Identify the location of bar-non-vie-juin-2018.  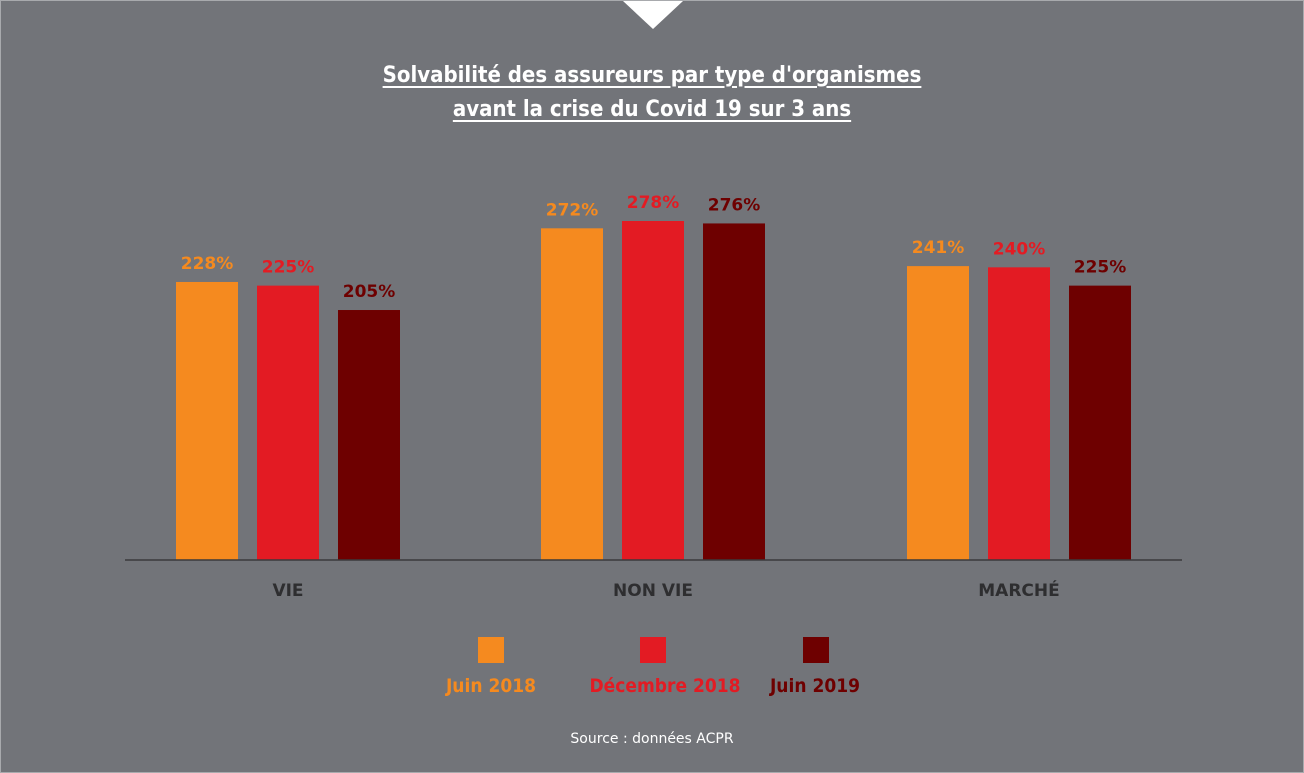
(572, 394).